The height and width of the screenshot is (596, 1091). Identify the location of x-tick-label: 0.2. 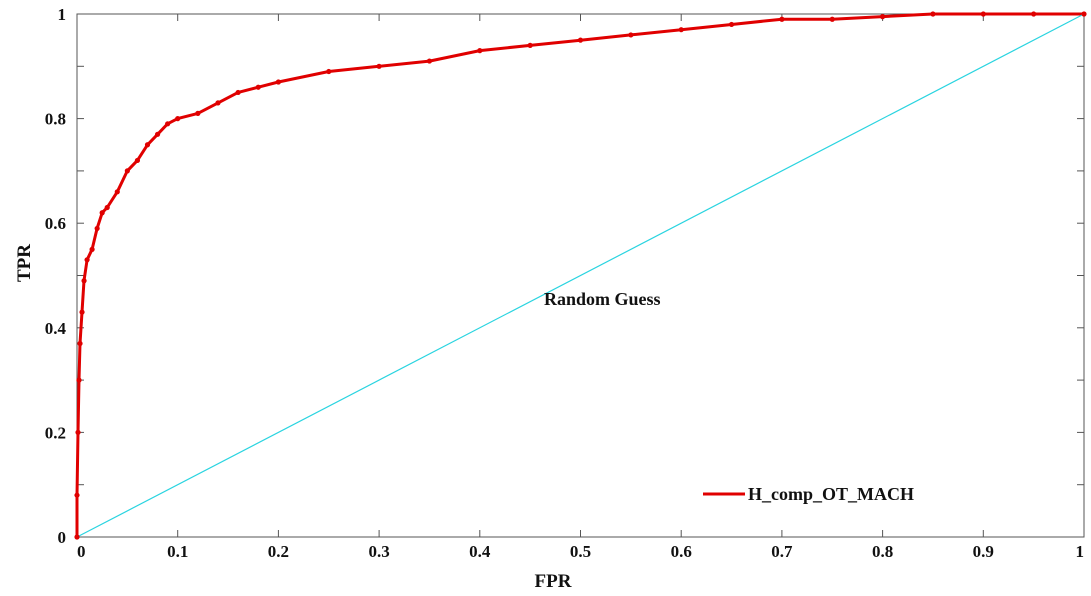
(278, 551).